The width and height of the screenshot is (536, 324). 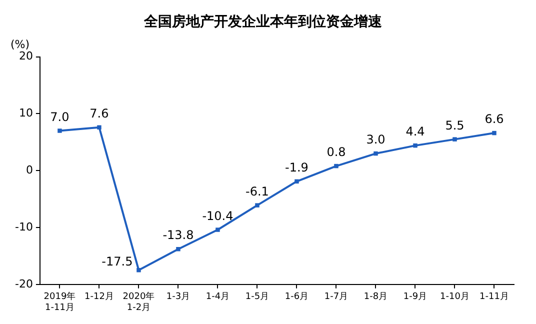 I want to click on data-label: -17.5, so click(x=117, y=261).